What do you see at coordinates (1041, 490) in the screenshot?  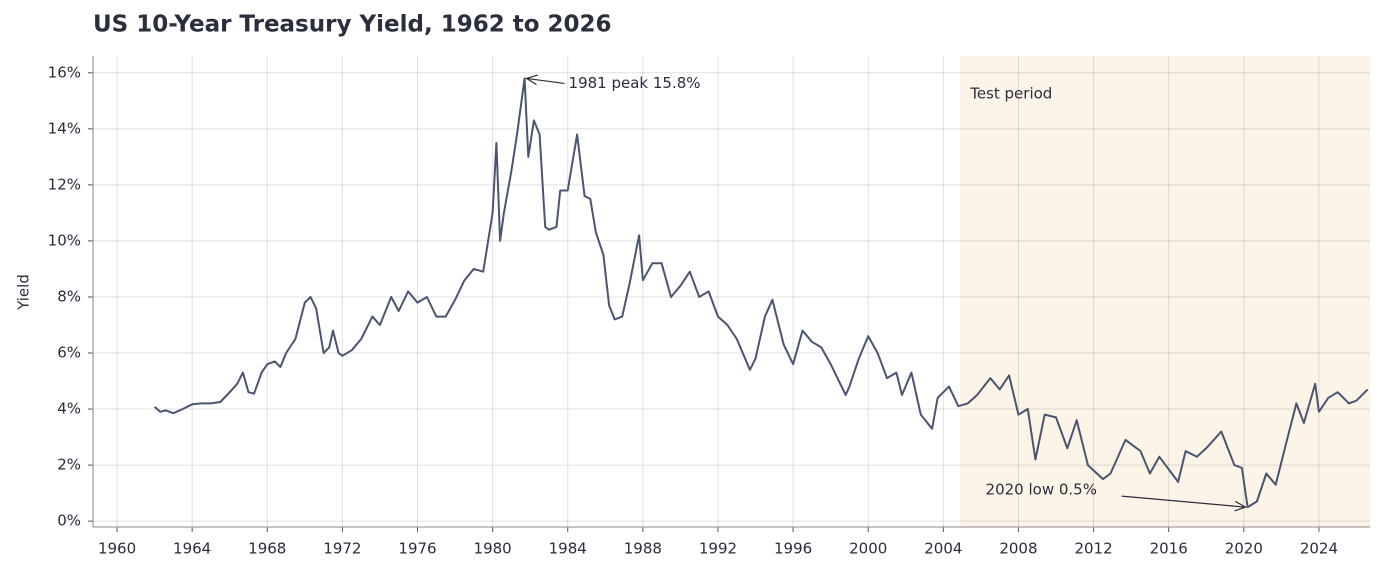 I see `annotation-text: 2020 low 0.5%` at bounding box center [1041, 490].